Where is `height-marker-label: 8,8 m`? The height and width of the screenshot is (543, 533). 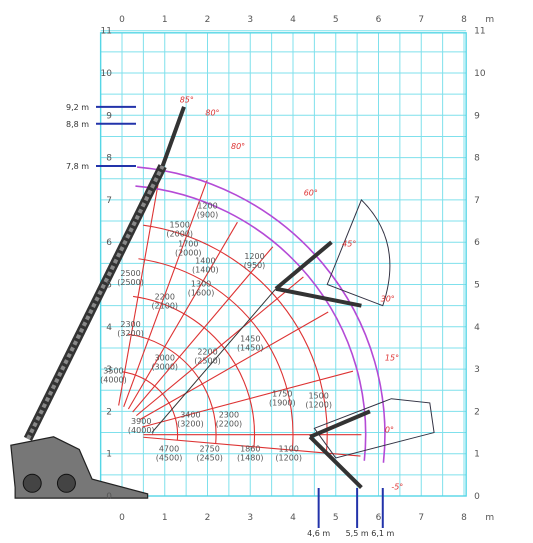
height-marker-label: 8,8 m is located at coordinates (77, 124).